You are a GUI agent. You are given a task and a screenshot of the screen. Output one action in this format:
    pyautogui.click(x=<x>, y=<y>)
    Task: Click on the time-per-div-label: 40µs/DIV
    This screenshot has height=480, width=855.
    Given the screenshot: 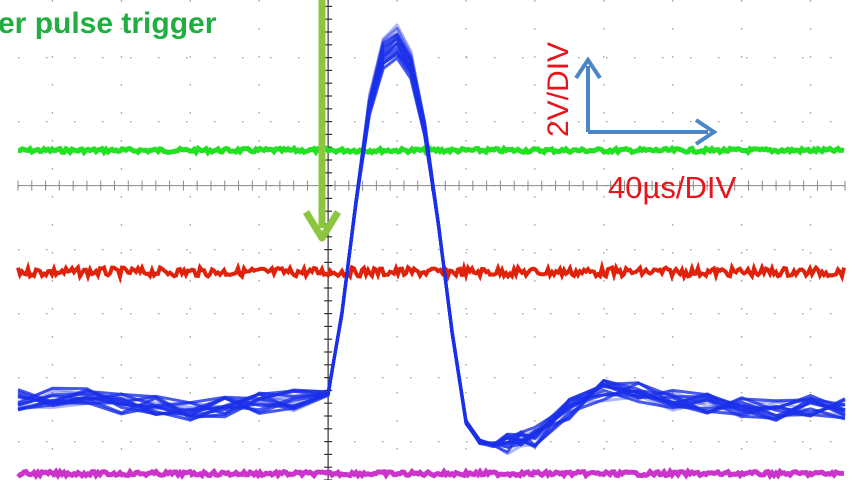 What is the action you would take?
    pyautogui.click(x=672, y=187)
    